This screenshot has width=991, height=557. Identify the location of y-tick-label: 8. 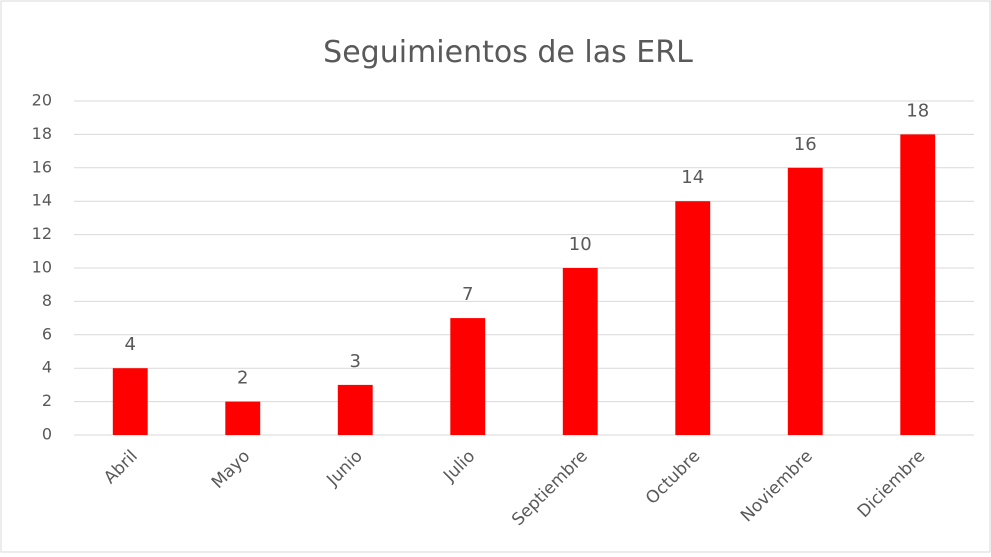
(47, 300).